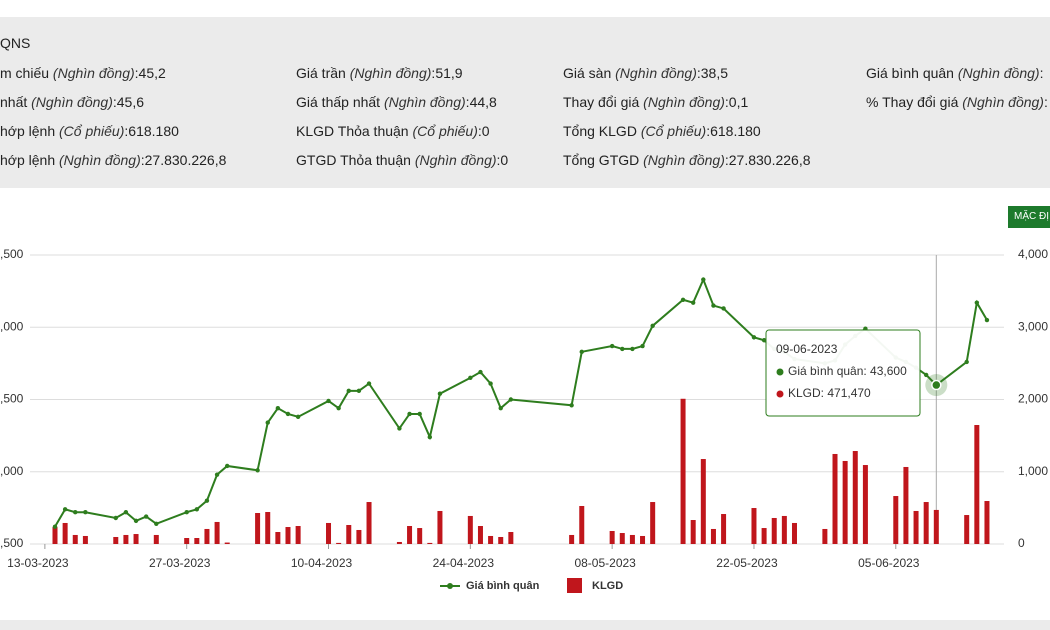  What do you see at coordinates (847, 371) in the screenshot?
I see `tooltip-item: Giá bình quân: 43,600` at bounding box center [847, 371].